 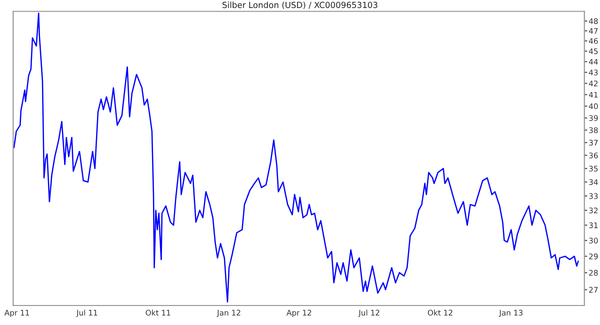 What do you see at coordinates (300, 6) in the screenshot?
I see `chart-title: Silber London (USD) / XC0009653103` at bounding box center [300, 6].